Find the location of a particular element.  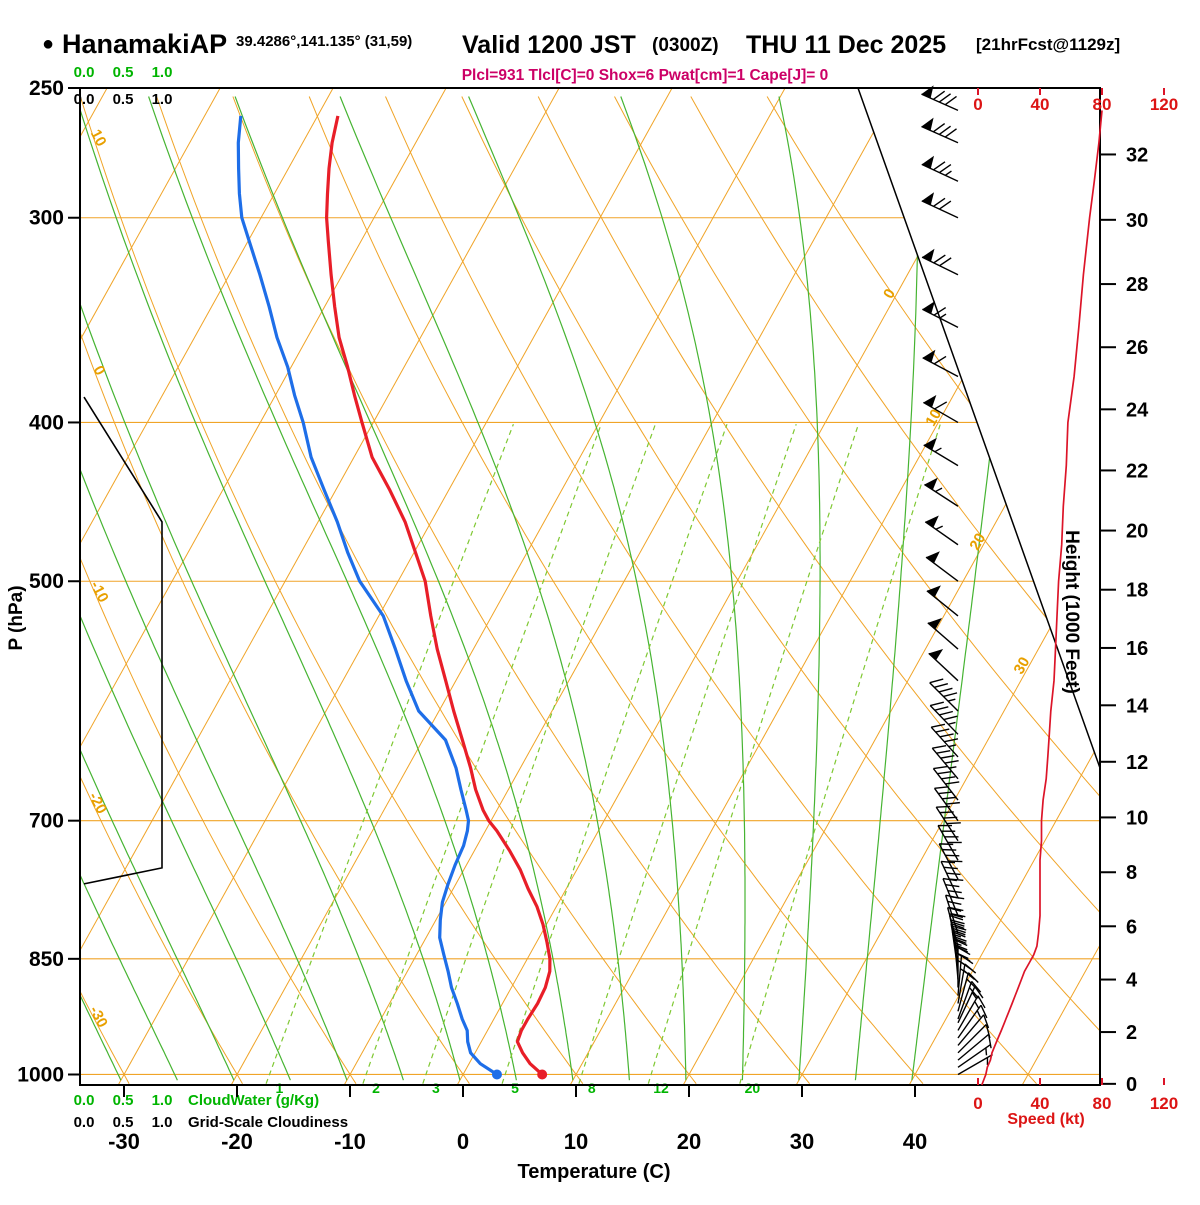

cloudiness-scale-bottom: 0.0 is located at coordinates (84, 1122).